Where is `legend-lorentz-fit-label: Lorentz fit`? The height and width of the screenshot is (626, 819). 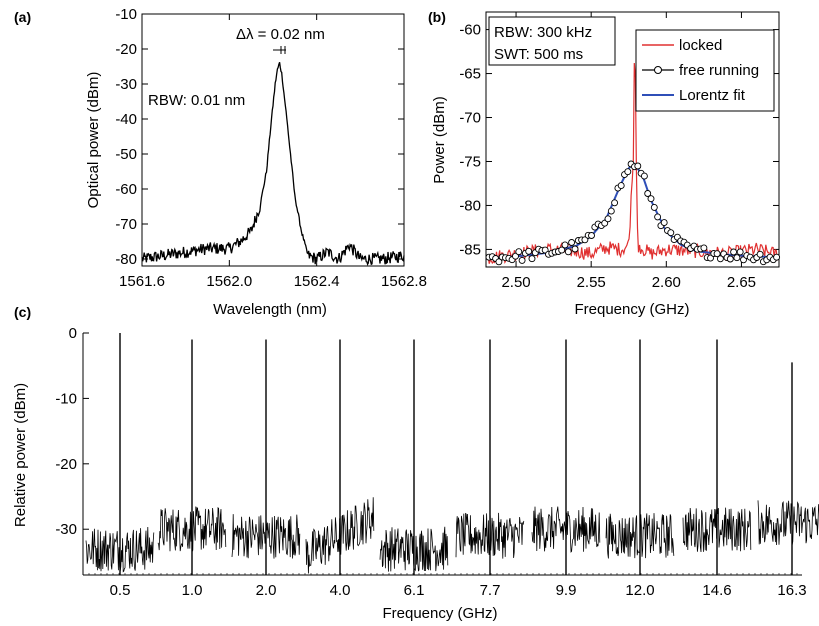 legend-lorentz-fit-label: Lorentz fit is located at coordinates (712, 95).